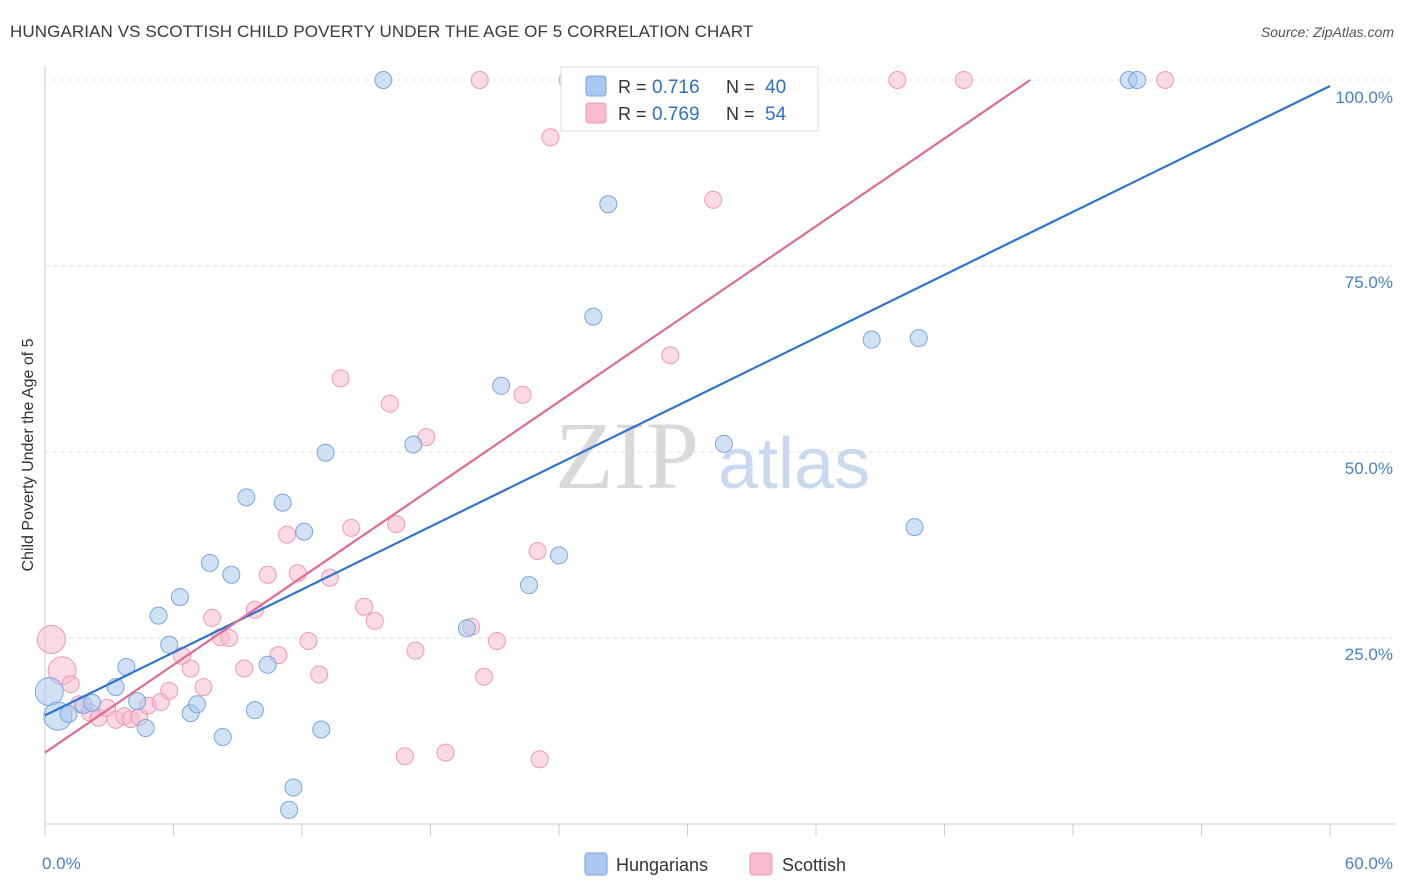  What do you see at coordinates (740, 87) in the screenshot?
I see `legend-n-label-hungarians: N =` at bounding box center [740, 87].